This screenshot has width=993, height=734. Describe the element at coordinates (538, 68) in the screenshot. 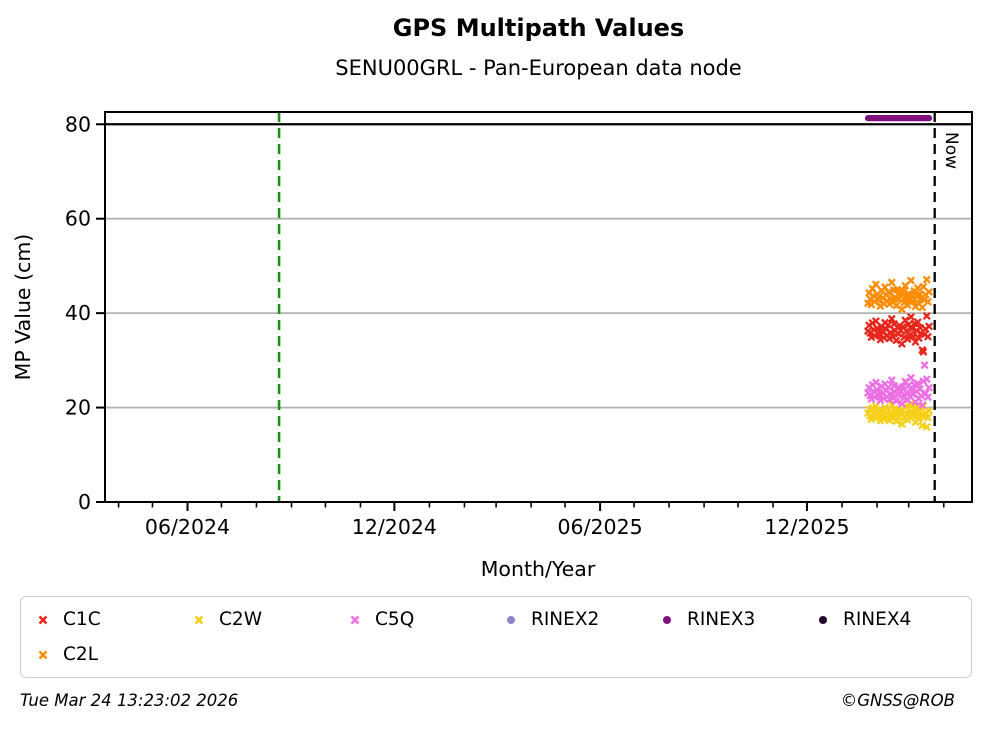

I see `page-subtitle: SENU00GRL - Pan-European data node` at that location.